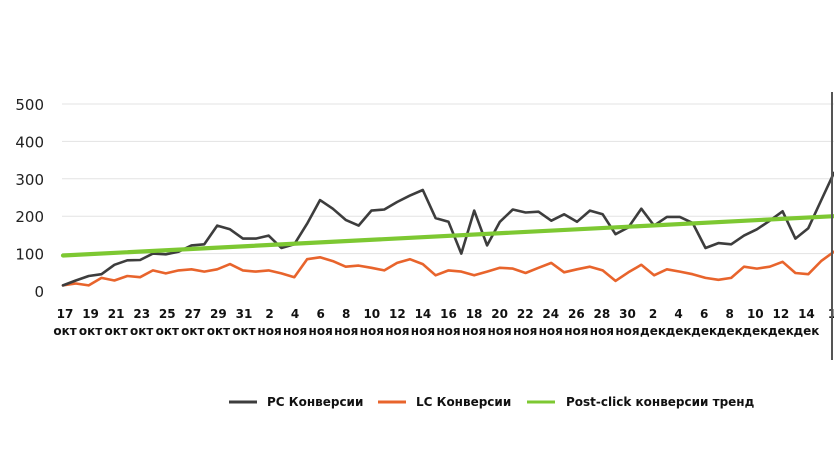 The width and height of the screenshot is (834, 455). I want to click on x-tick-day: 26, so click(576, 314).